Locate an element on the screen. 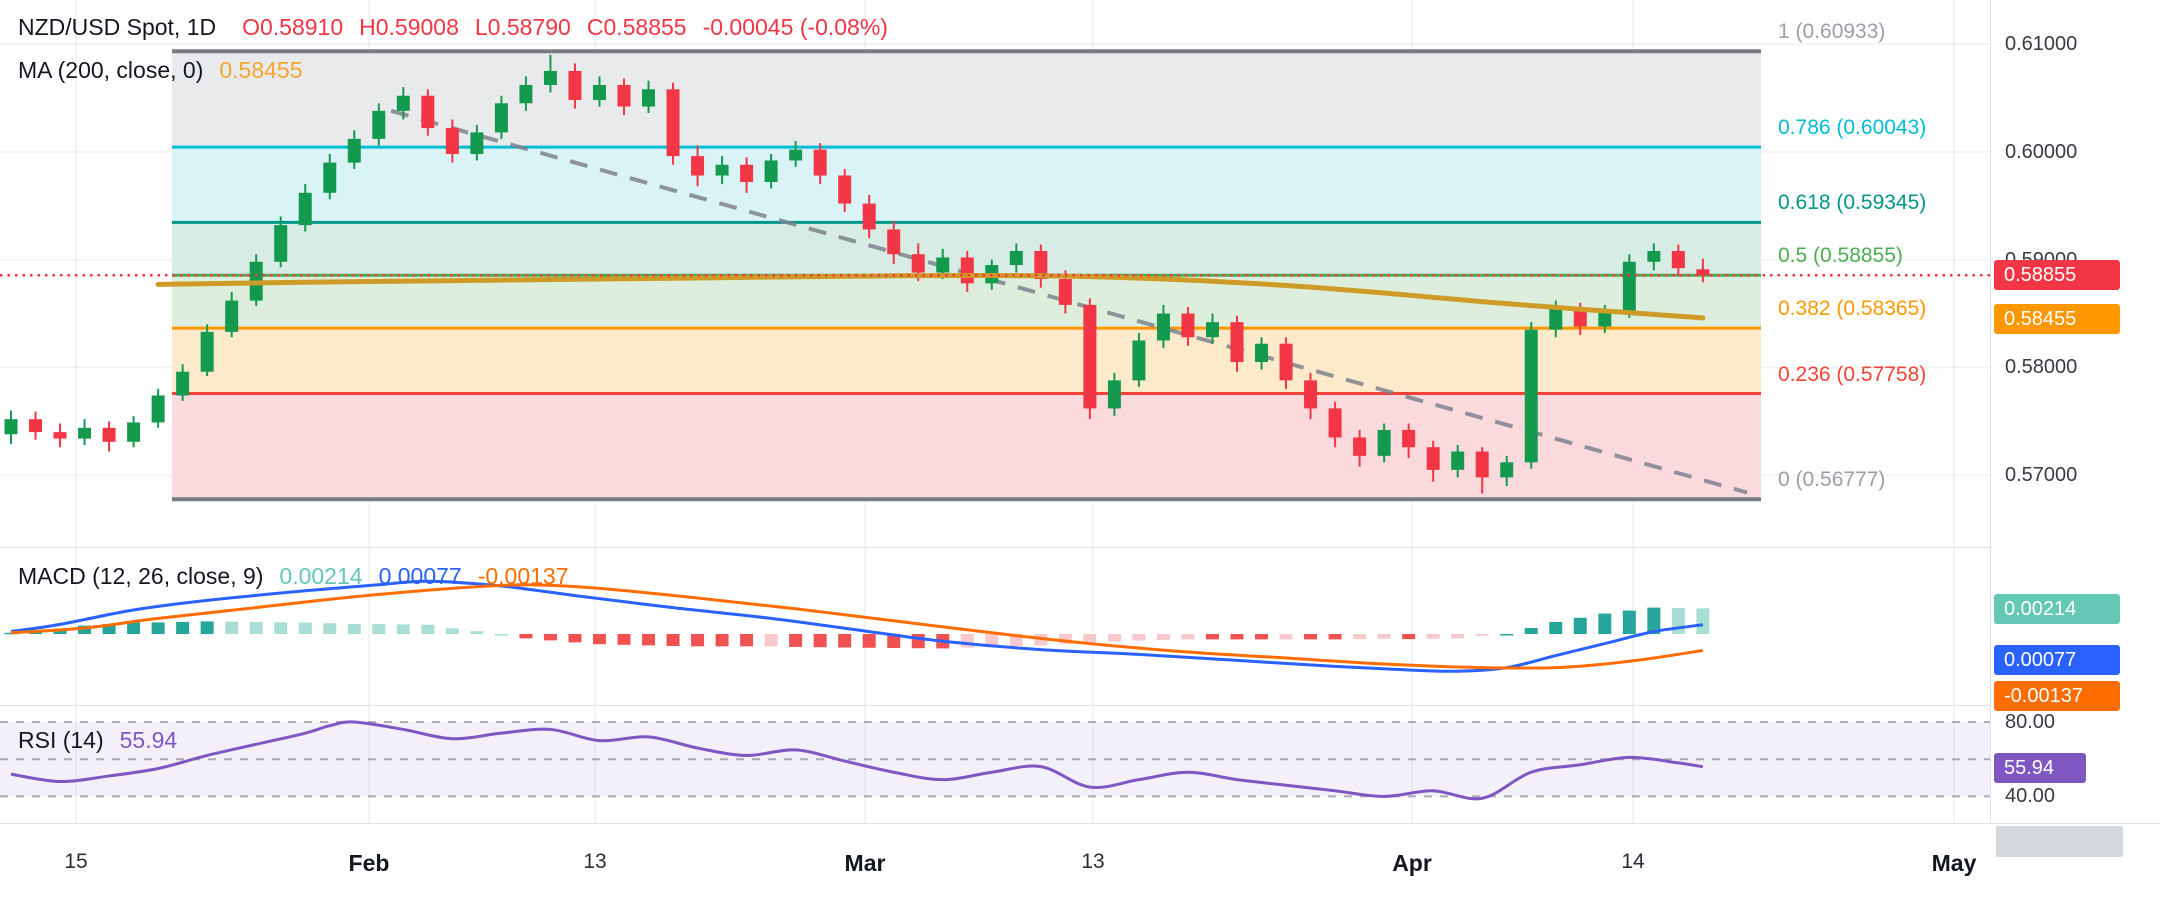  ma-price-badge: 0.58455 is located at coordinates (2057, 319).